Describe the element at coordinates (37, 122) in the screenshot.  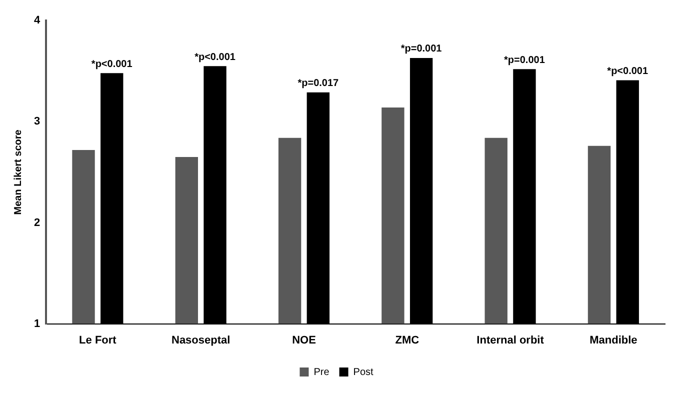
I see `y-tick-label: 3` at that location.